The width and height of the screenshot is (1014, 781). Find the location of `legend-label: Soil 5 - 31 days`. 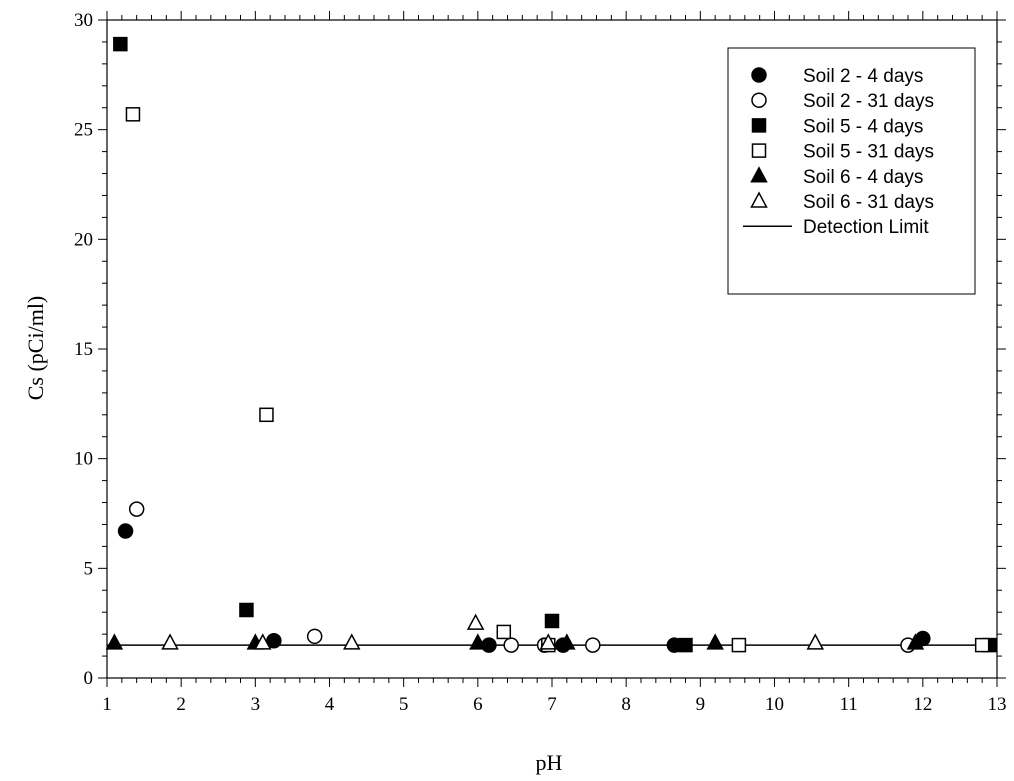

legend-label: Soil 5 - 31 days is located at coordinates (868, 152).